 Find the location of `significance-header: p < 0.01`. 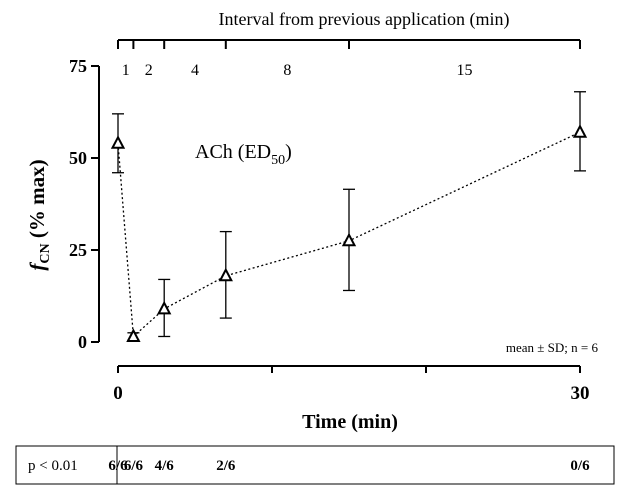

significance-header: p < 0.01 is located at coordinates (53, 466).